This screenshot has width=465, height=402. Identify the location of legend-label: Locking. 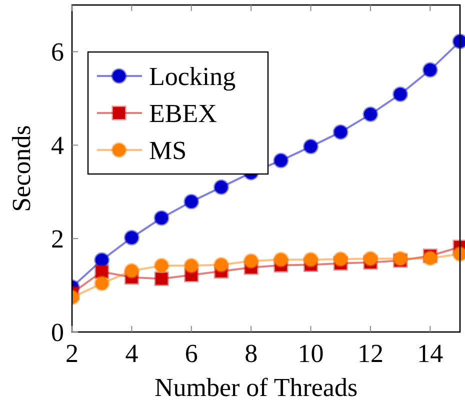
(192, 76).